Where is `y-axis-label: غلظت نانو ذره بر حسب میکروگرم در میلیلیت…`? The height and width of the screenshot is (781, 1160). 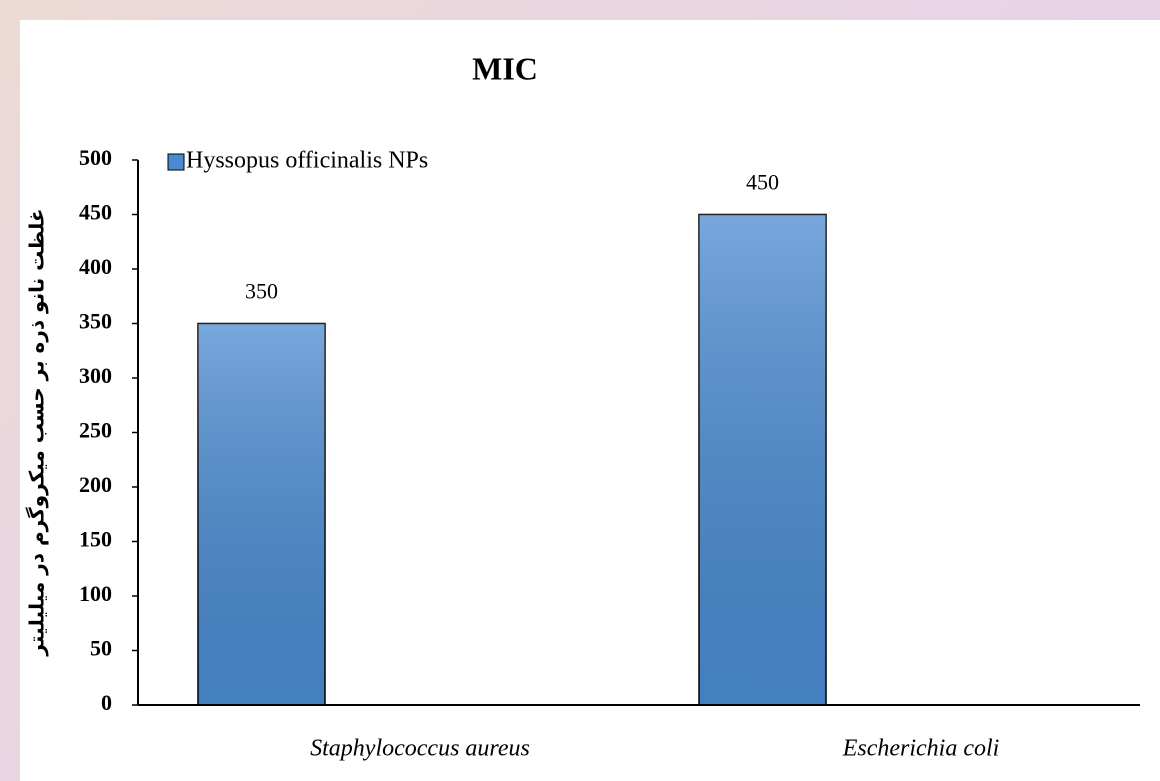
y-axis-label: غلظت نانو ذره بر حسب میکروگرم در میلیلیت… is located at coordinates (37, 432).